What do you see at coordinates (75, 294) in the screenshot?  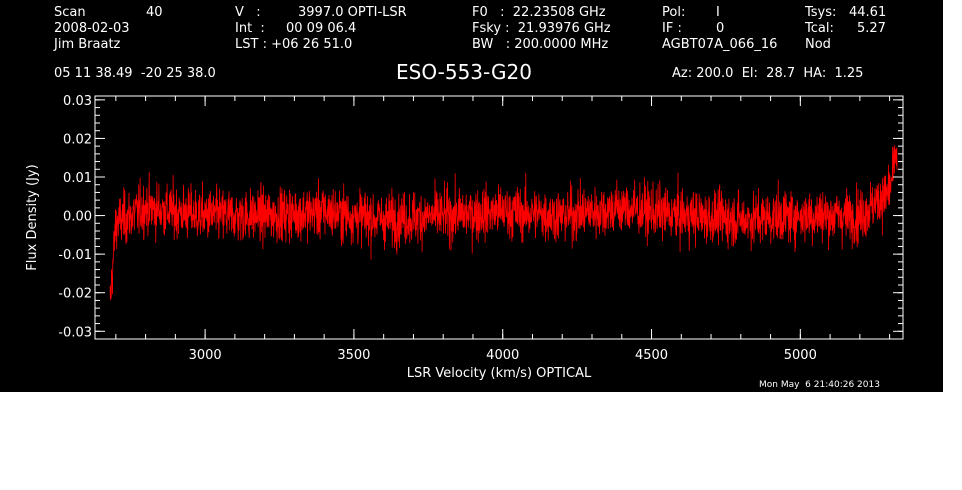 I see `y-tick-label: -0.02` at bounding box center [75, 294].